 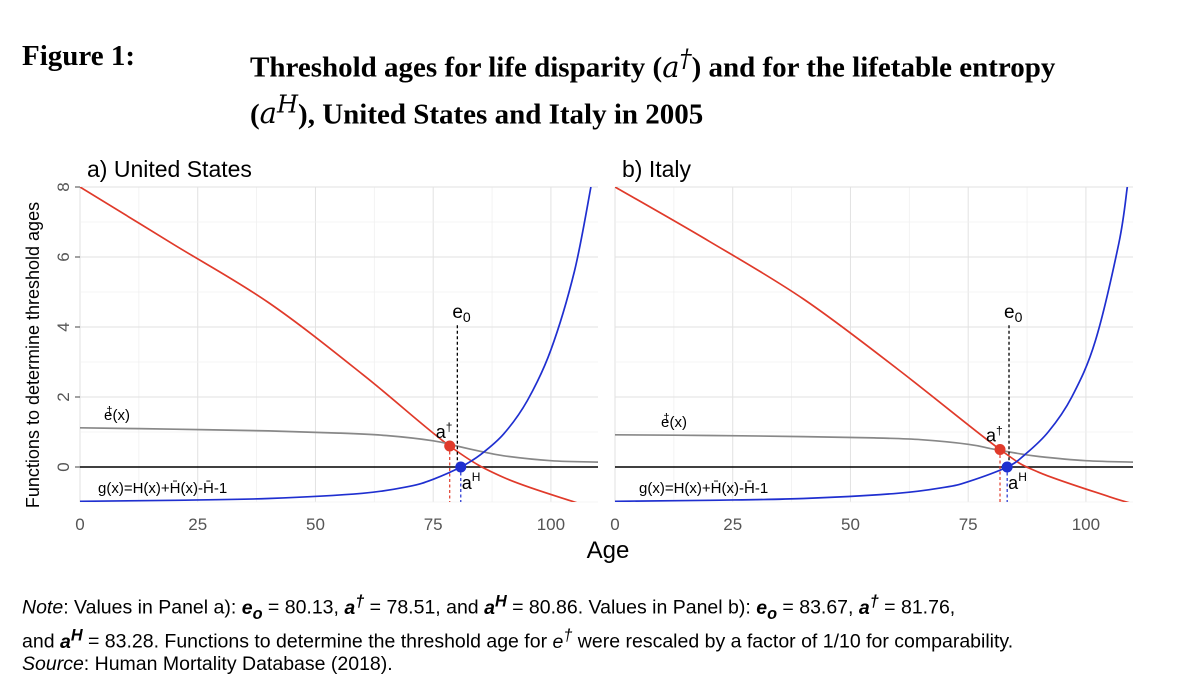 What do you see at coordinates (238, 663) in the screenshot?
I see `source-text: : Human Mortality Database (2018).` at bounding box center [238, 663].